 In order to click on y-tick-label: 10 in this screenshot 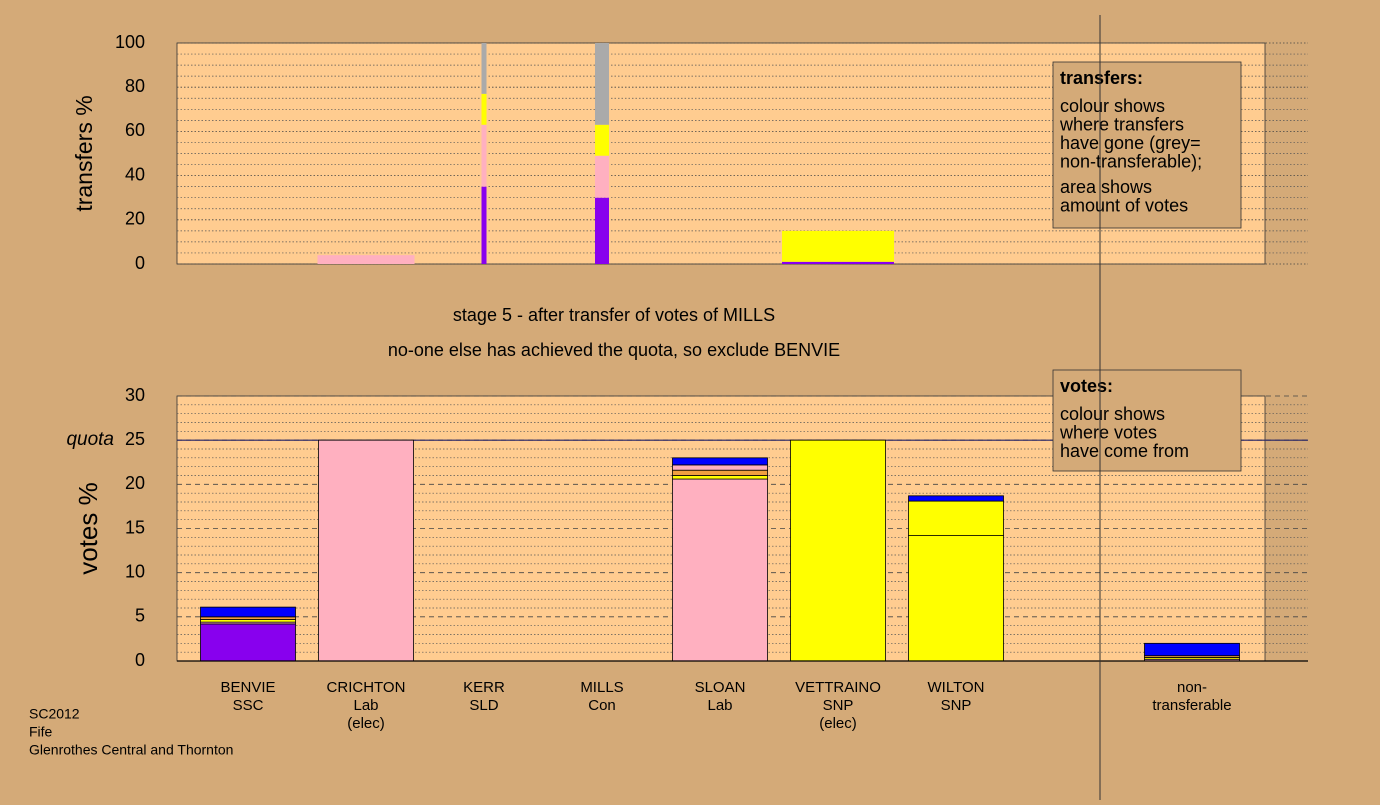, I will do `click(135, 571)`.